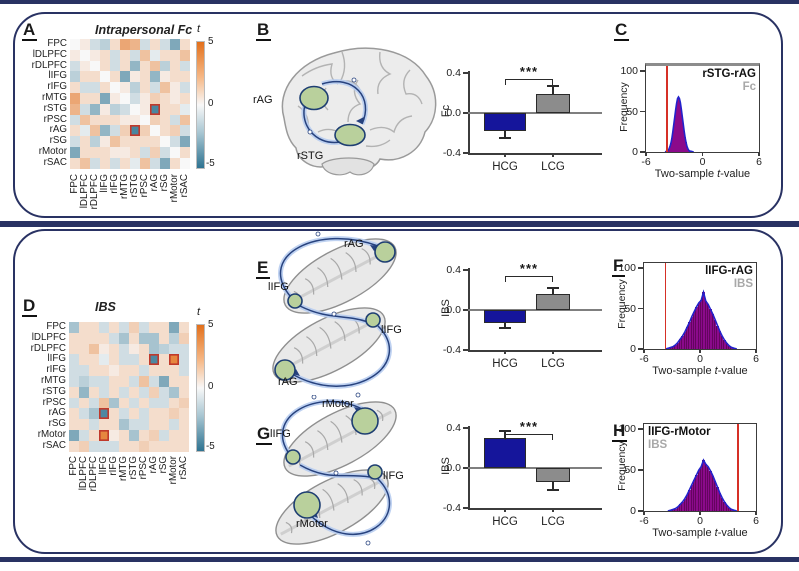 This screenshot has height=571, width=799. What do you see at coordinates (624, 107) in the screenshot?
I see `y-axis-title: Frequency` at bounding box center [624, 107].